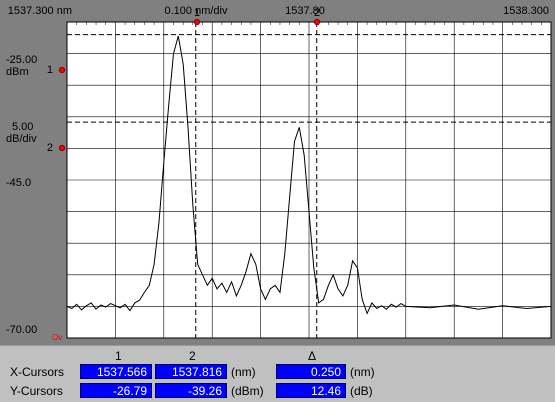 This screenshot has height=402, width=555. I want to click on delta-header: Δ, so click(312, 356).